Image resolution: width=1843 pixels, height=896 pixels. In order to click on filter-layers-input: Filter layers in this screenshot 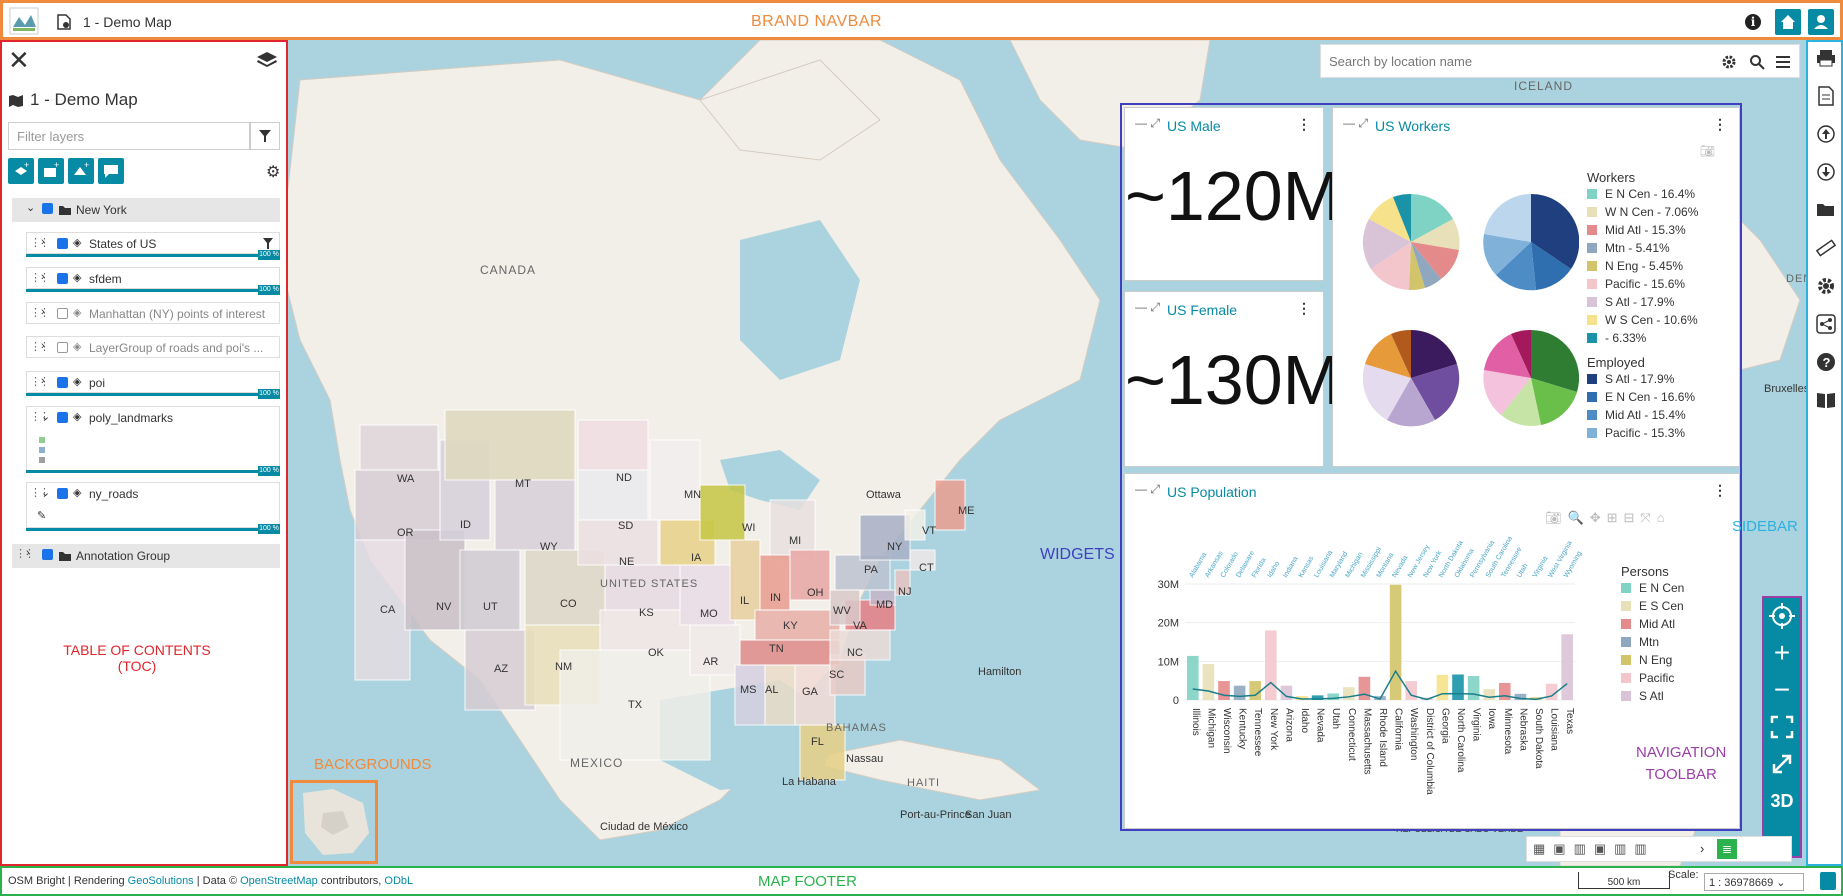, I will do `click(129, 136)`.